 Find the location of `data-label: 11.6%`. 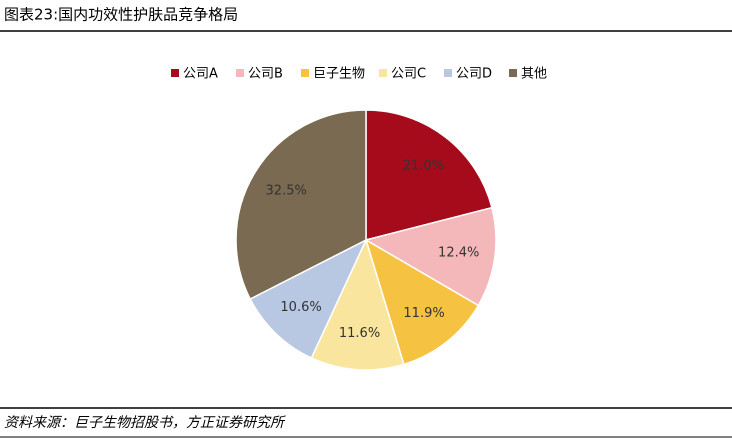

data-label: 11.6% is located at coordinates (359, 333).